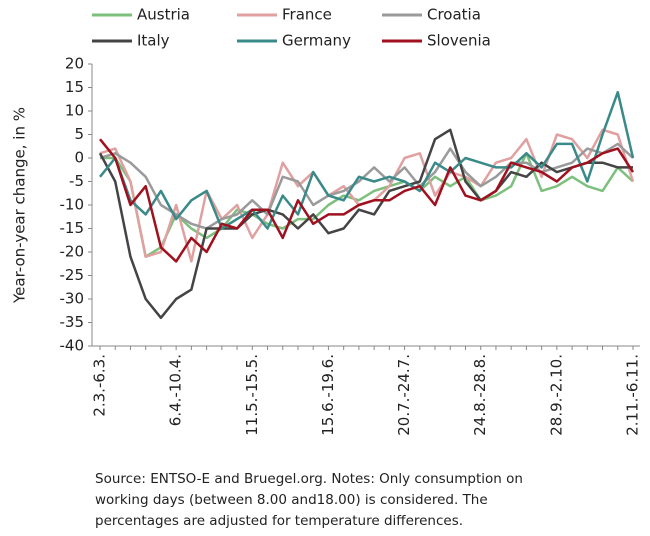  What do you see at coordinates (72, 228) in the screenshot?
I see `y-tick-label: -15` at bounding box center [72, 228].